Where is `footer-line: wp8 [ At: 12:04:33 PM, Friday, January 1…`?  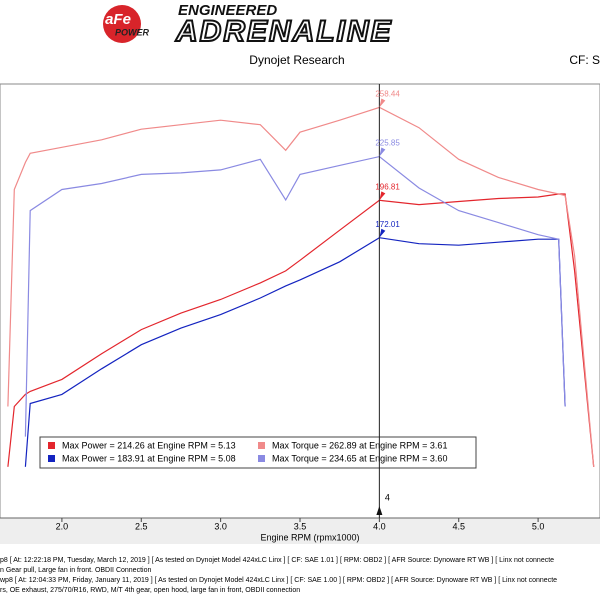
footer-line: wp8 [ At: 12:04:33 PM, Friday, January 1… is located at coordinates (278, 580).